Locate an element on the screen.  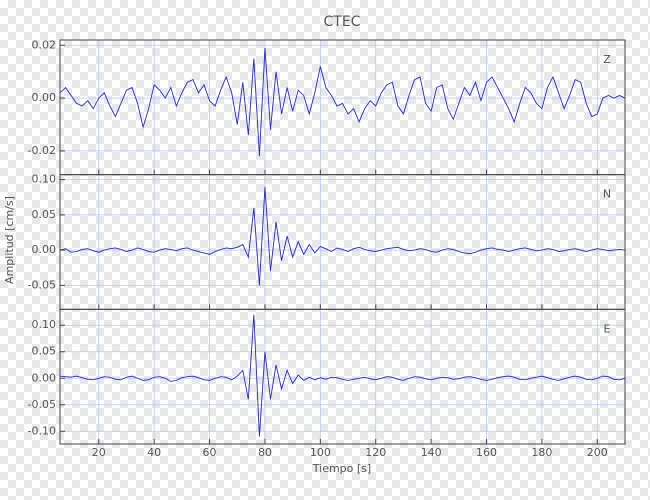
x-tick-label: 140 is located at coordinates (431, 452).